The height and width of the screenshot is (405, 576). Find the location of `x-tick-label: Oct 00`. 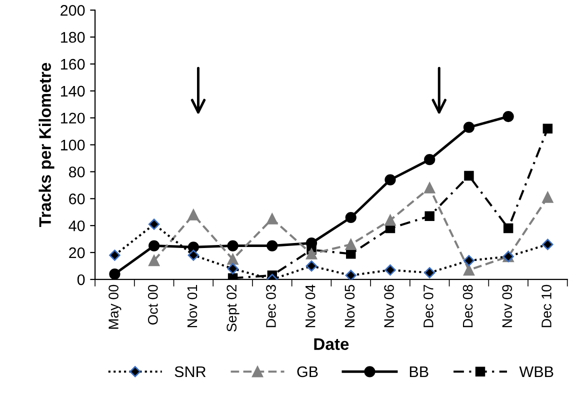

x-tick-label: Oct 00 is located at coordinates (153, 304).